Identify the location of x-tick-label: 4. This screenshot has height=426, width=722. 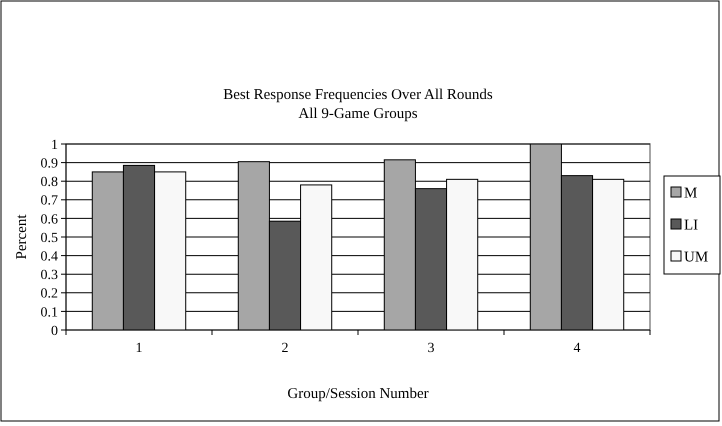
(577, 348).